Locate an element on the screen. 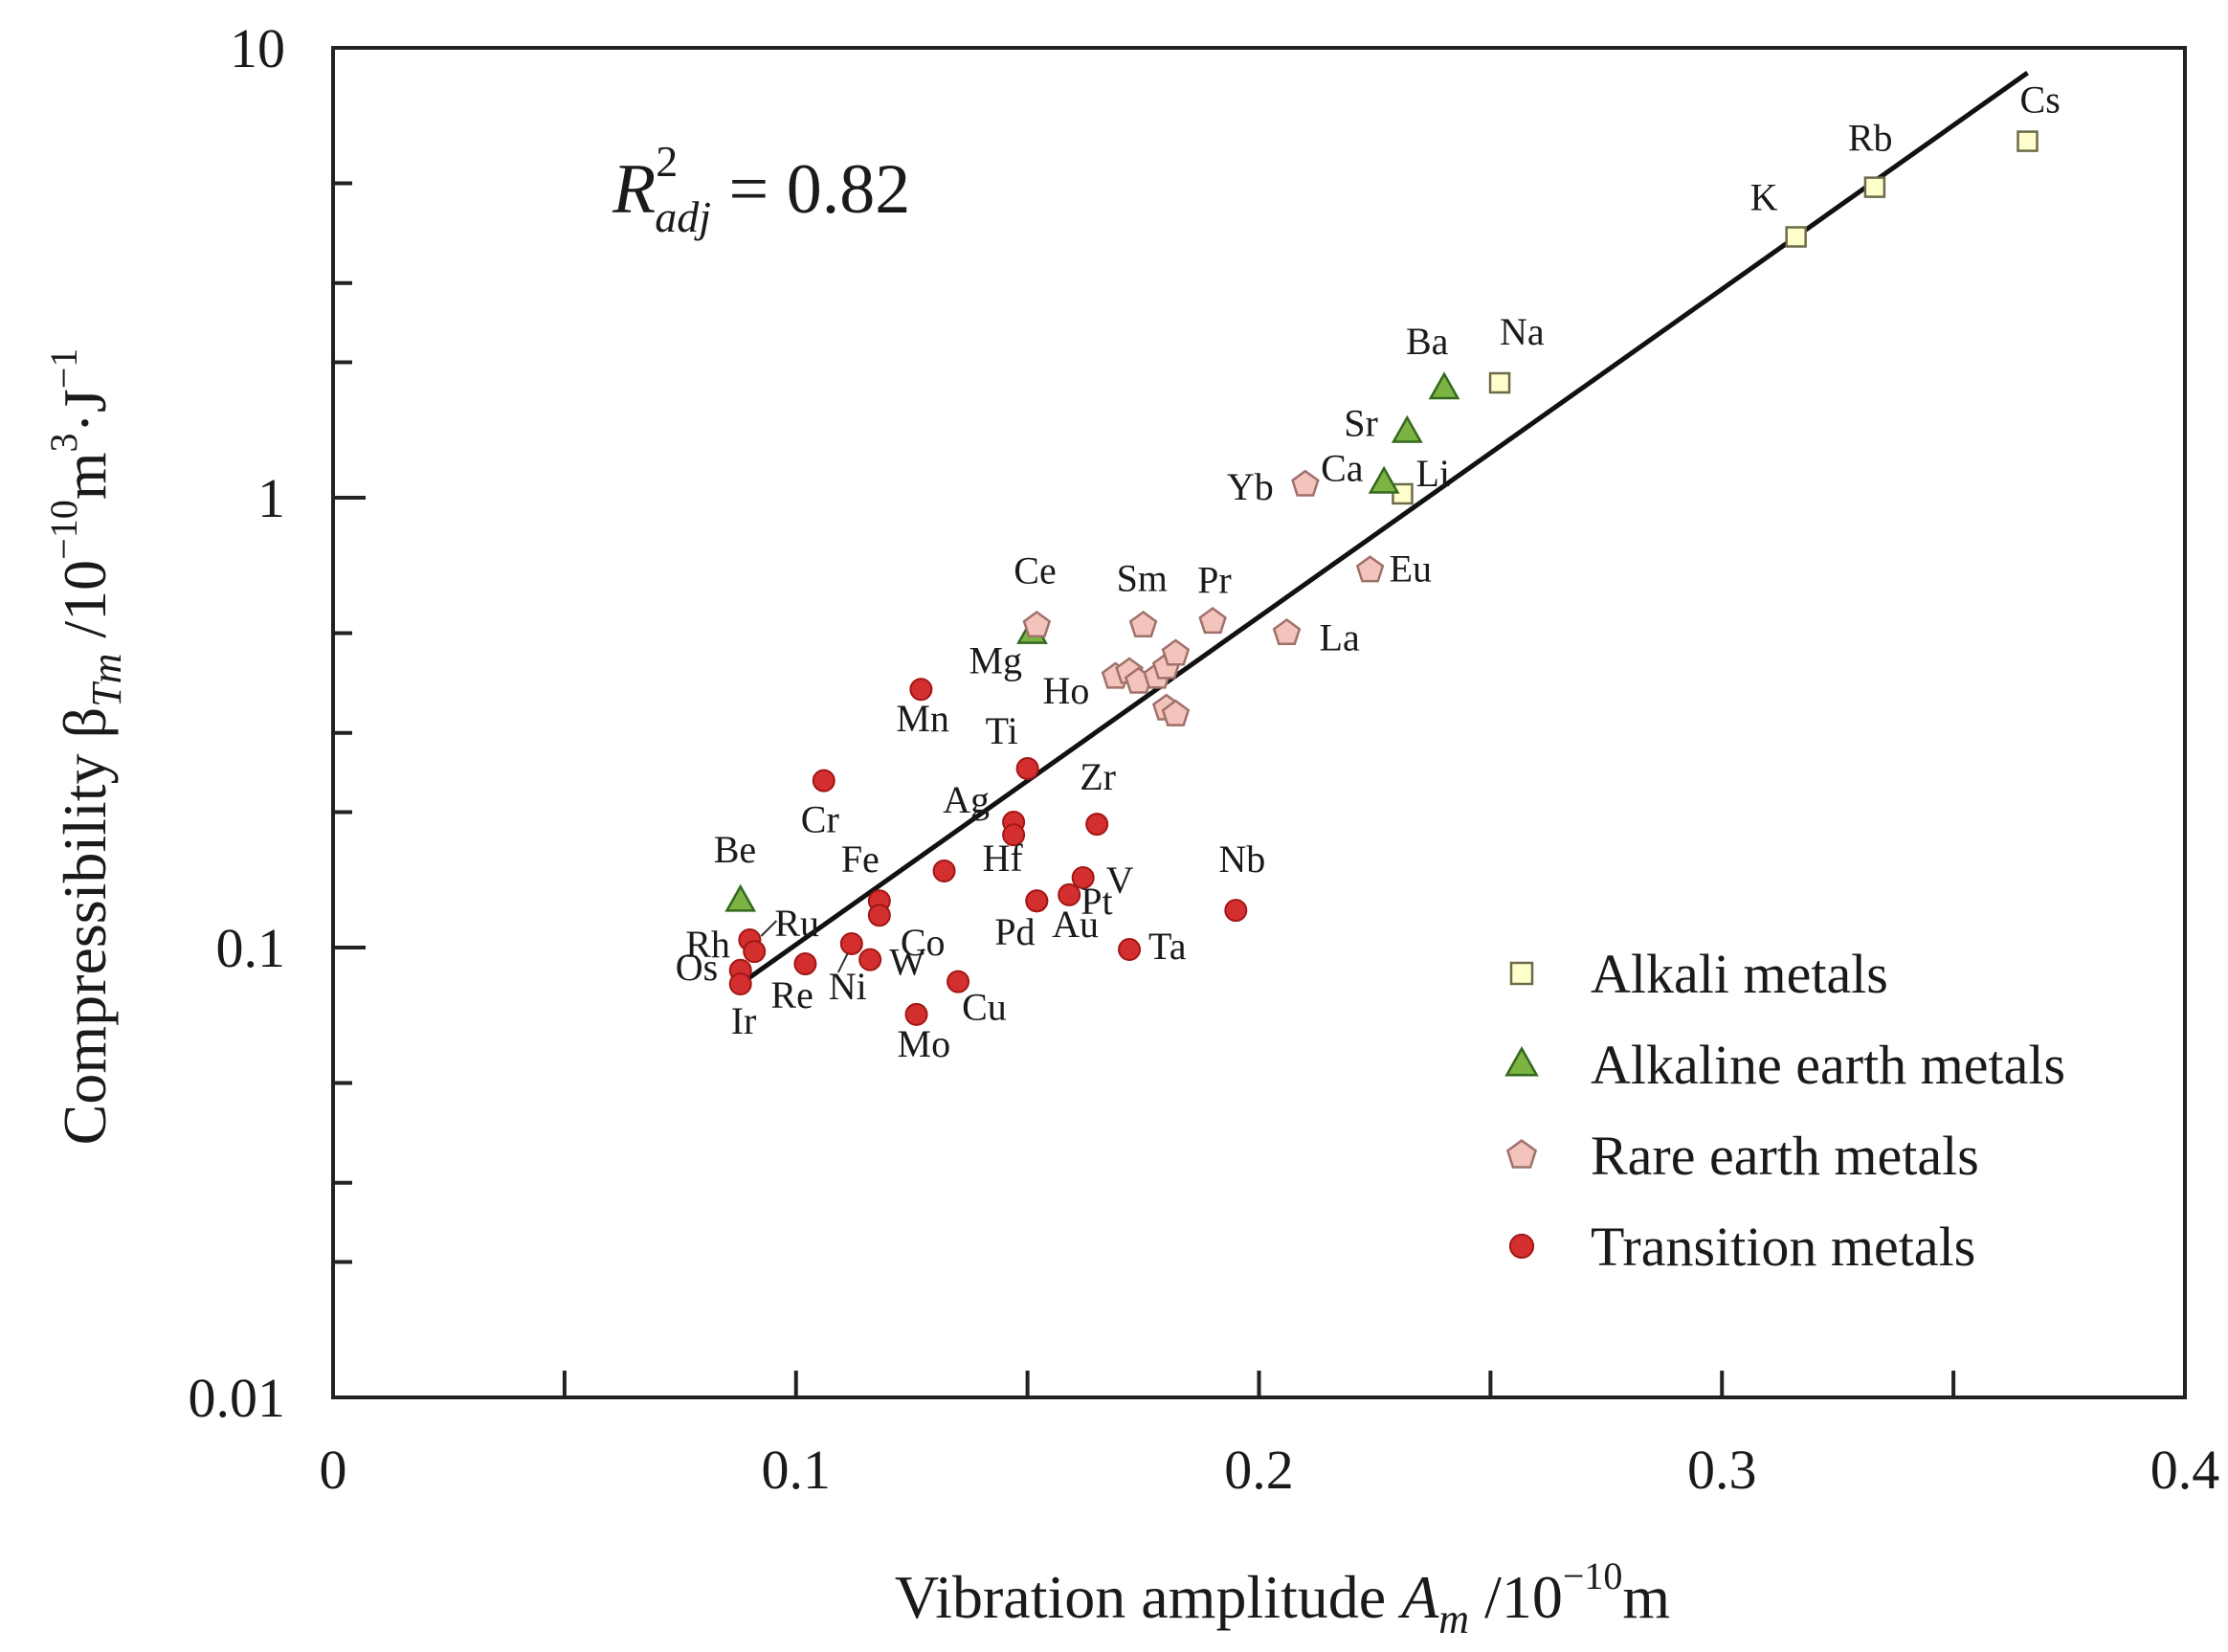 The width and height of the screenshot is (2228, 1652). legend-label: Rare earth metals is located at coordinates (1785, 1156).